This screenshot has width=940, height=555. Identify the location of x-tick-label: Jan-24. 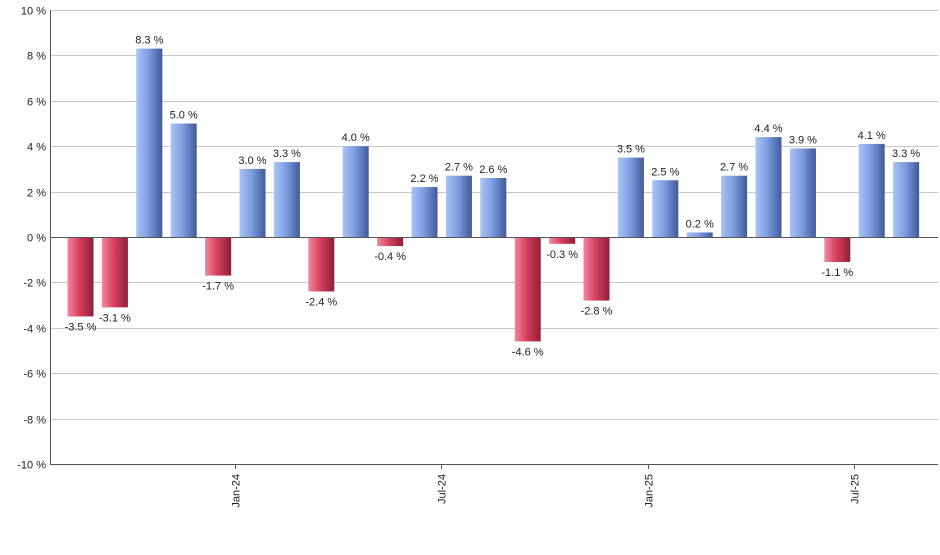
(237, 491).